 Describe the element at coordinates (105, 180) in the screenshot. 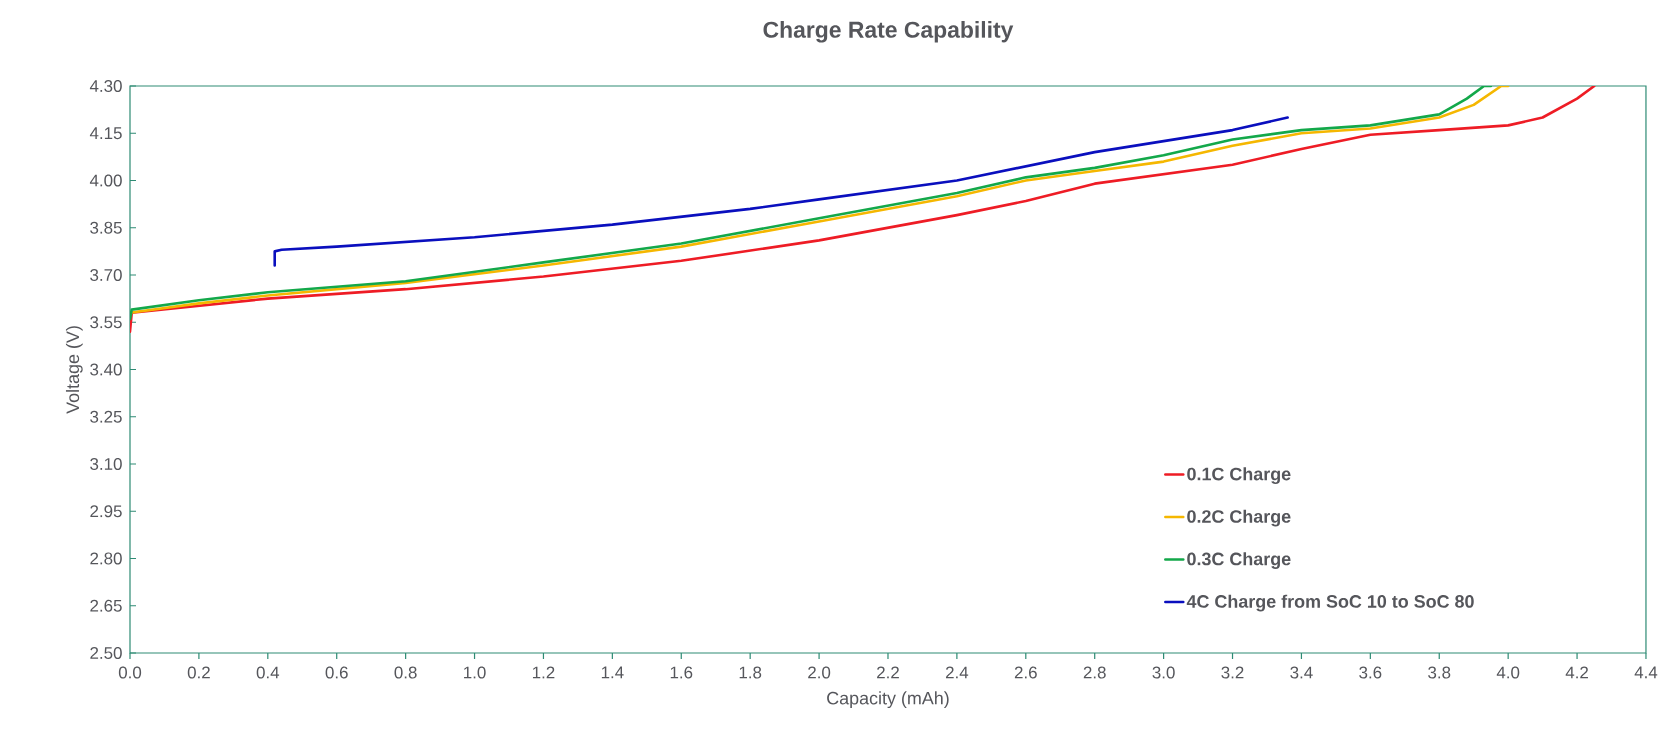

I see `y-tick-label: 4.00` at that location.